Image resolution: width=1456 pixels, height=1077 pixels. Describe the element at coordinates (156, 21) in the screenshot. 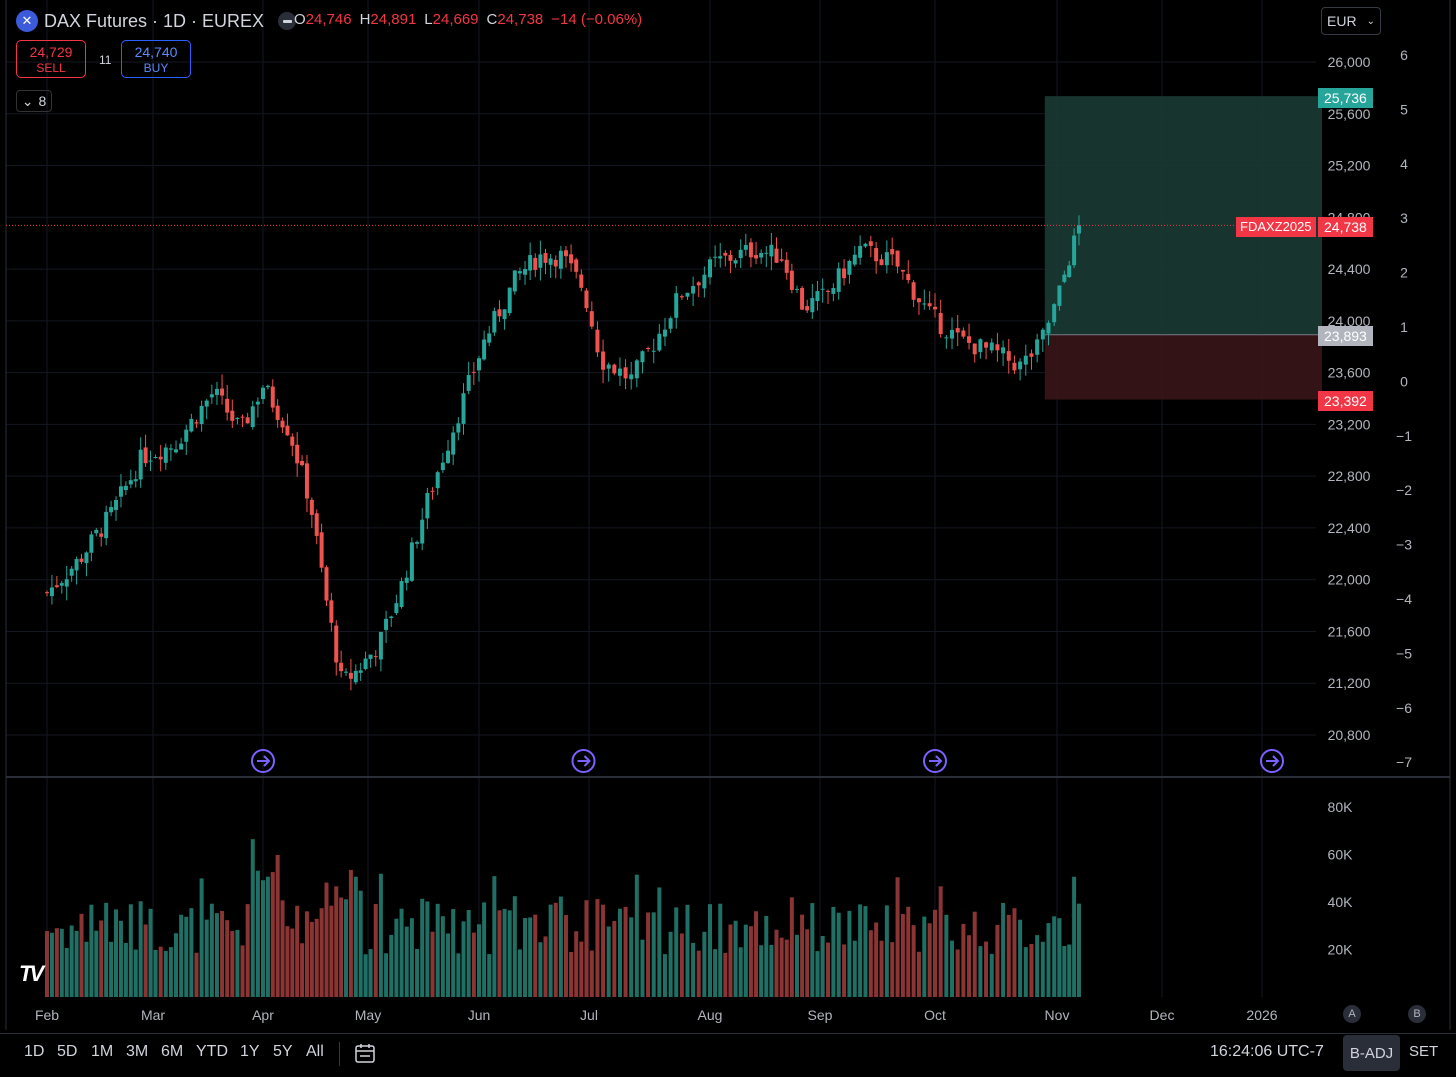

I see `symbol-header: ✕ DAX Futures · 1D · EUREX` at that location.